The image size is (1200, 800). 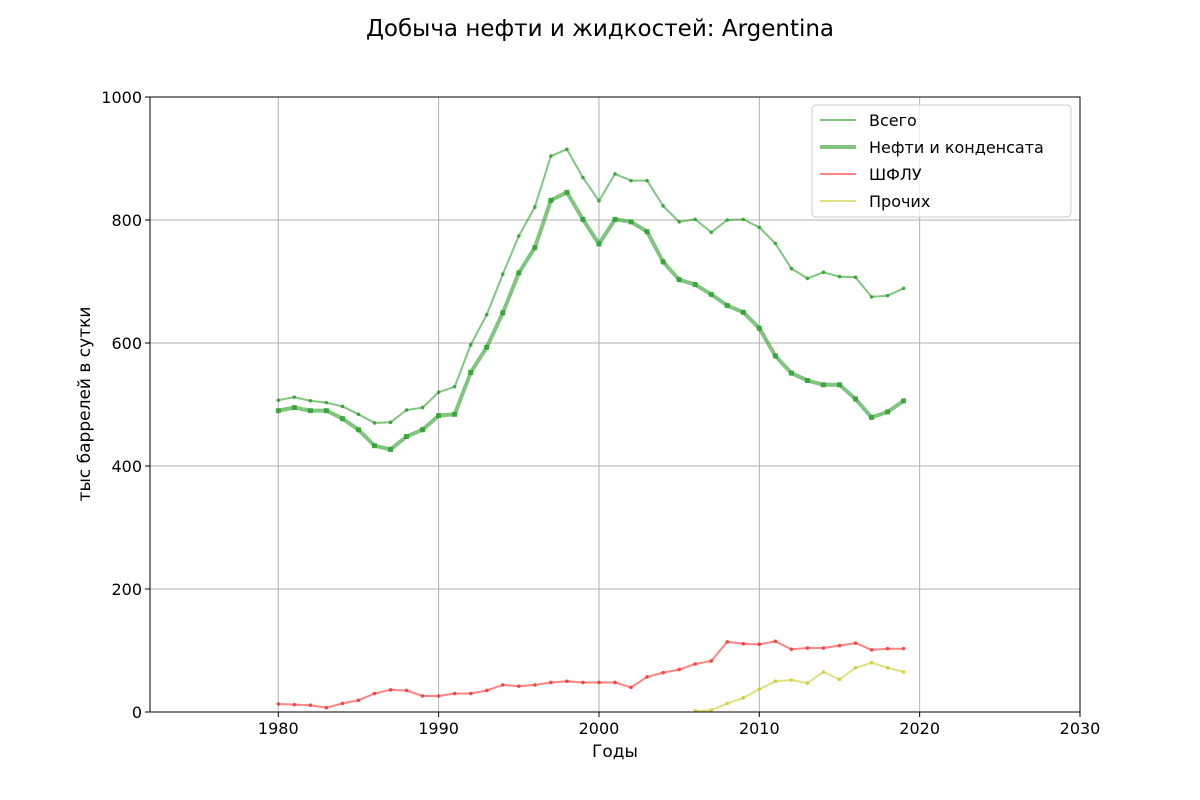 What do you see at coordinates (1080, 728) in the screenshot?
I see `x-tick-label: 2030` at bounding box center [1080, 728].